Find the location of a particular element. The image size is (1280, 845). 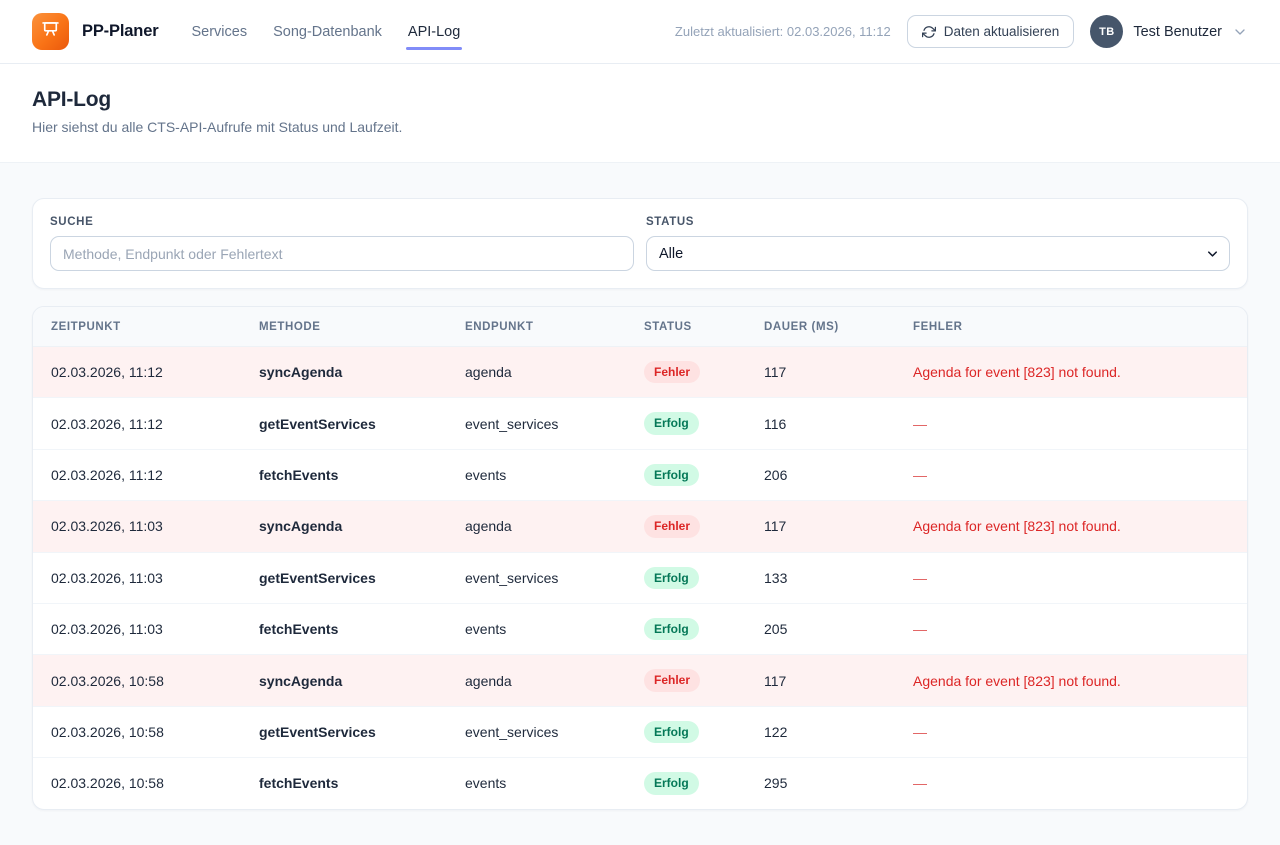

column-header-zeitpunkt: ZEITPUNKT is located at coordinates (137, 327).